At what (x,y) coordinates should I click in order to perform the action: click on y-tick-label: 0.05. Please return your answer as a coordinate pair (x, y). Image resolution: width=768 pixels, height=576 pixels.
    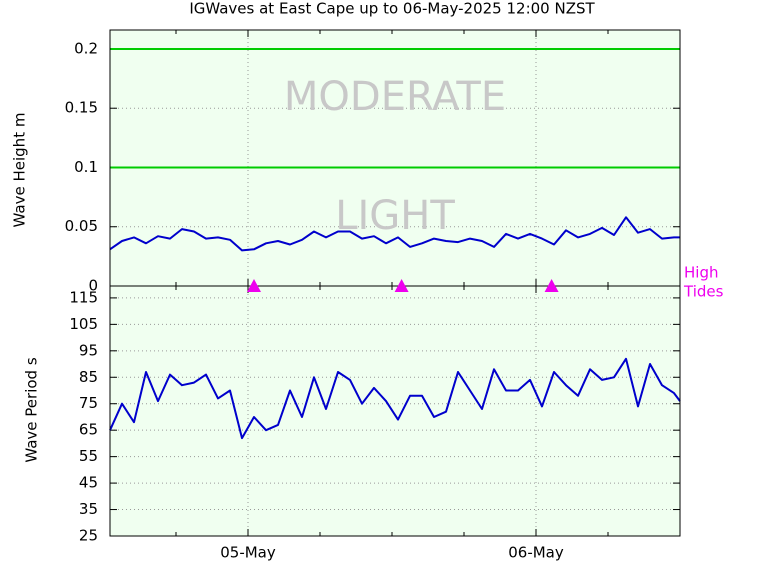
    Looking at the image, I should click on (81, 226).